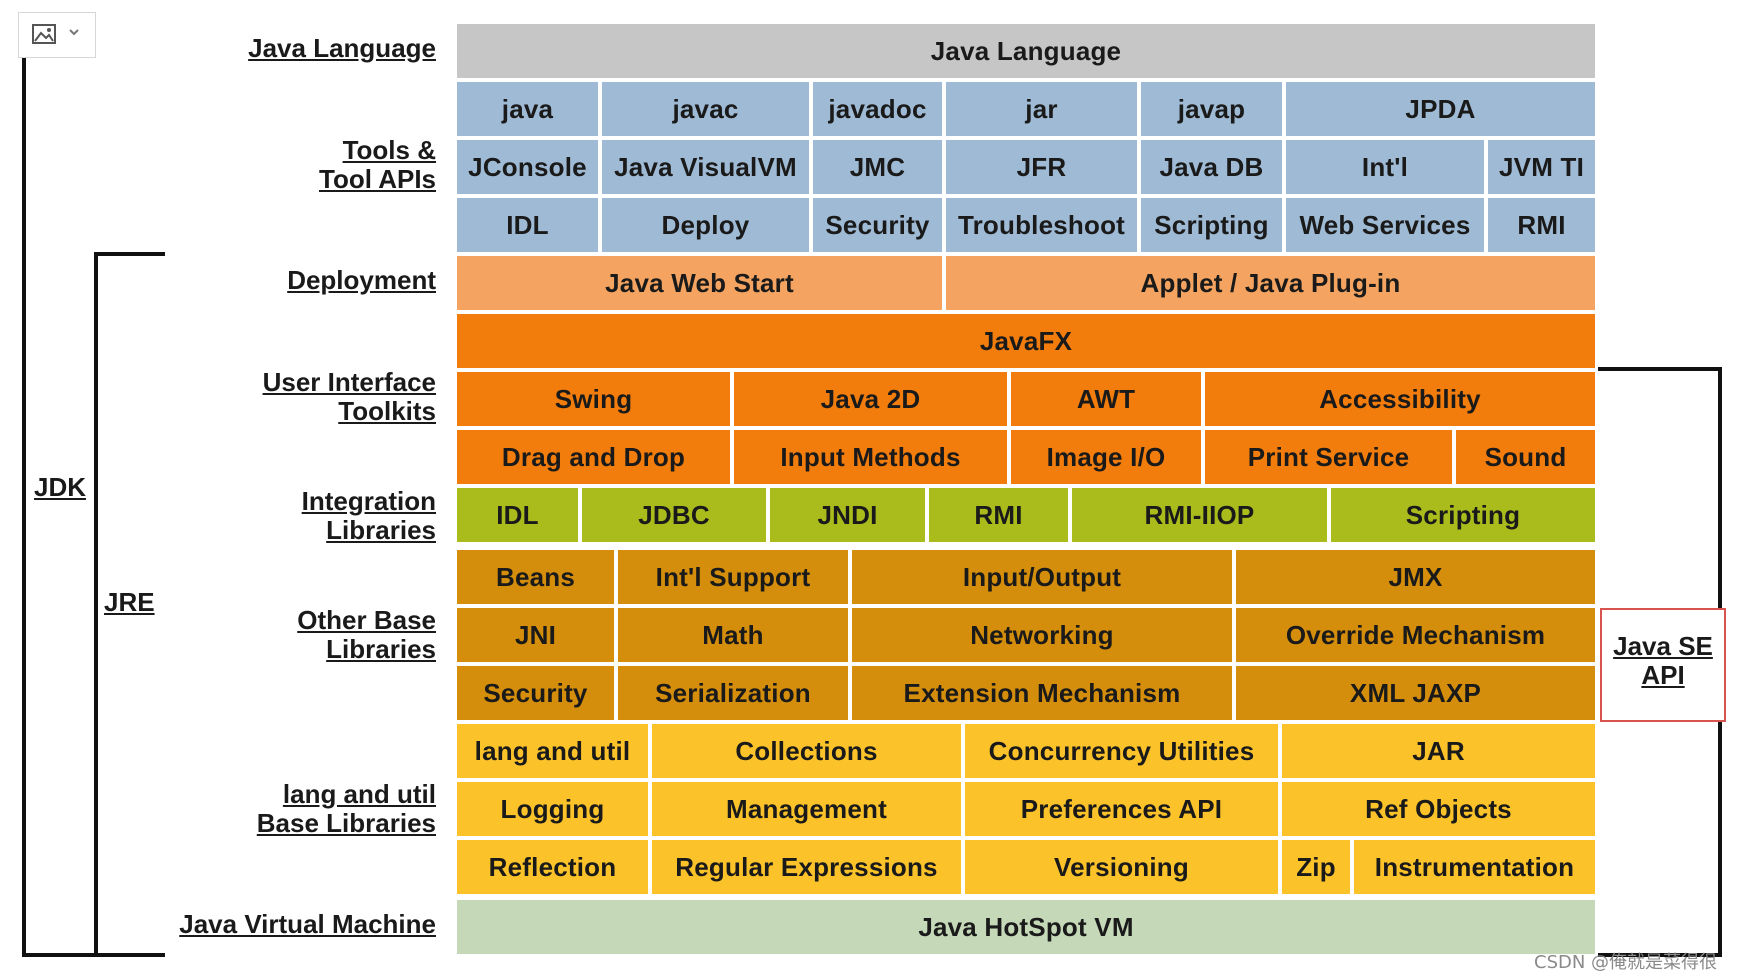 This screenshot has width=1741, height=979. I want to click on cell-other-2-override-mechanism: Override Mechanism, so click(1415, 635).